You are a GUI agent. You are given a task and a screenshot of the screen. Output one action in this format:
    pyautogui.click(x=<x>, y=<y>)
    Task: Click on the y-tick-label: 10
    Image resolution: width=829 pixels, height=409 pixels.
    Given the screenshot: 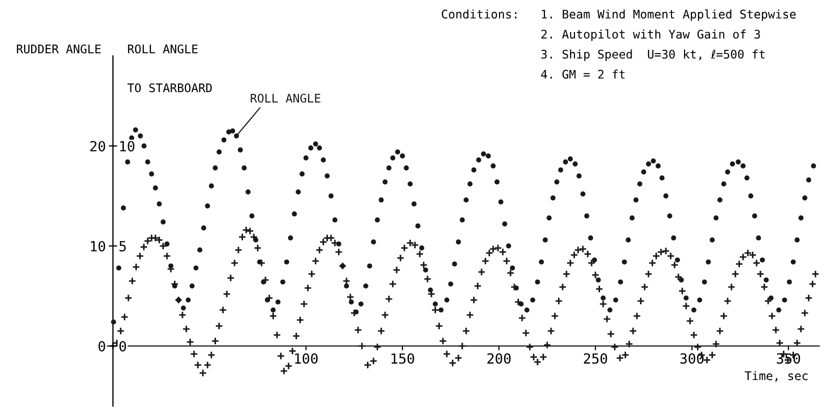 What is the action you would take?
    pyautogui.click(x=98, y=246)
    